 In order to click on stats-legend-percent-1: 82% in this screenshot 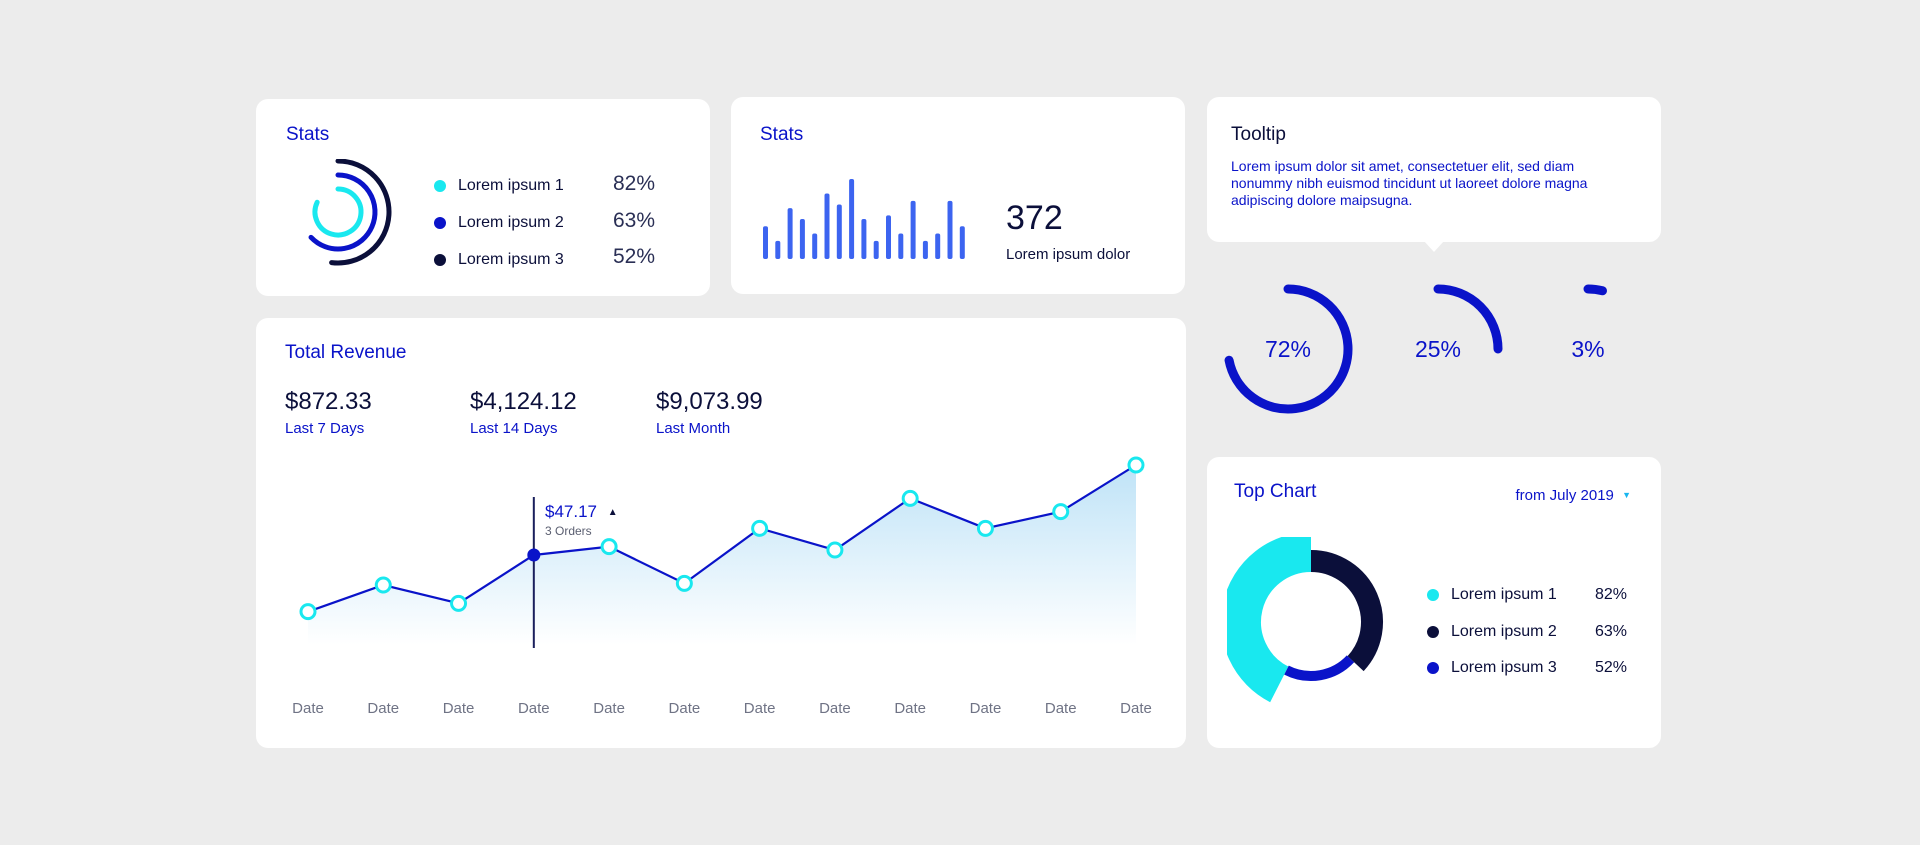, I will do `click(634, 183)`.